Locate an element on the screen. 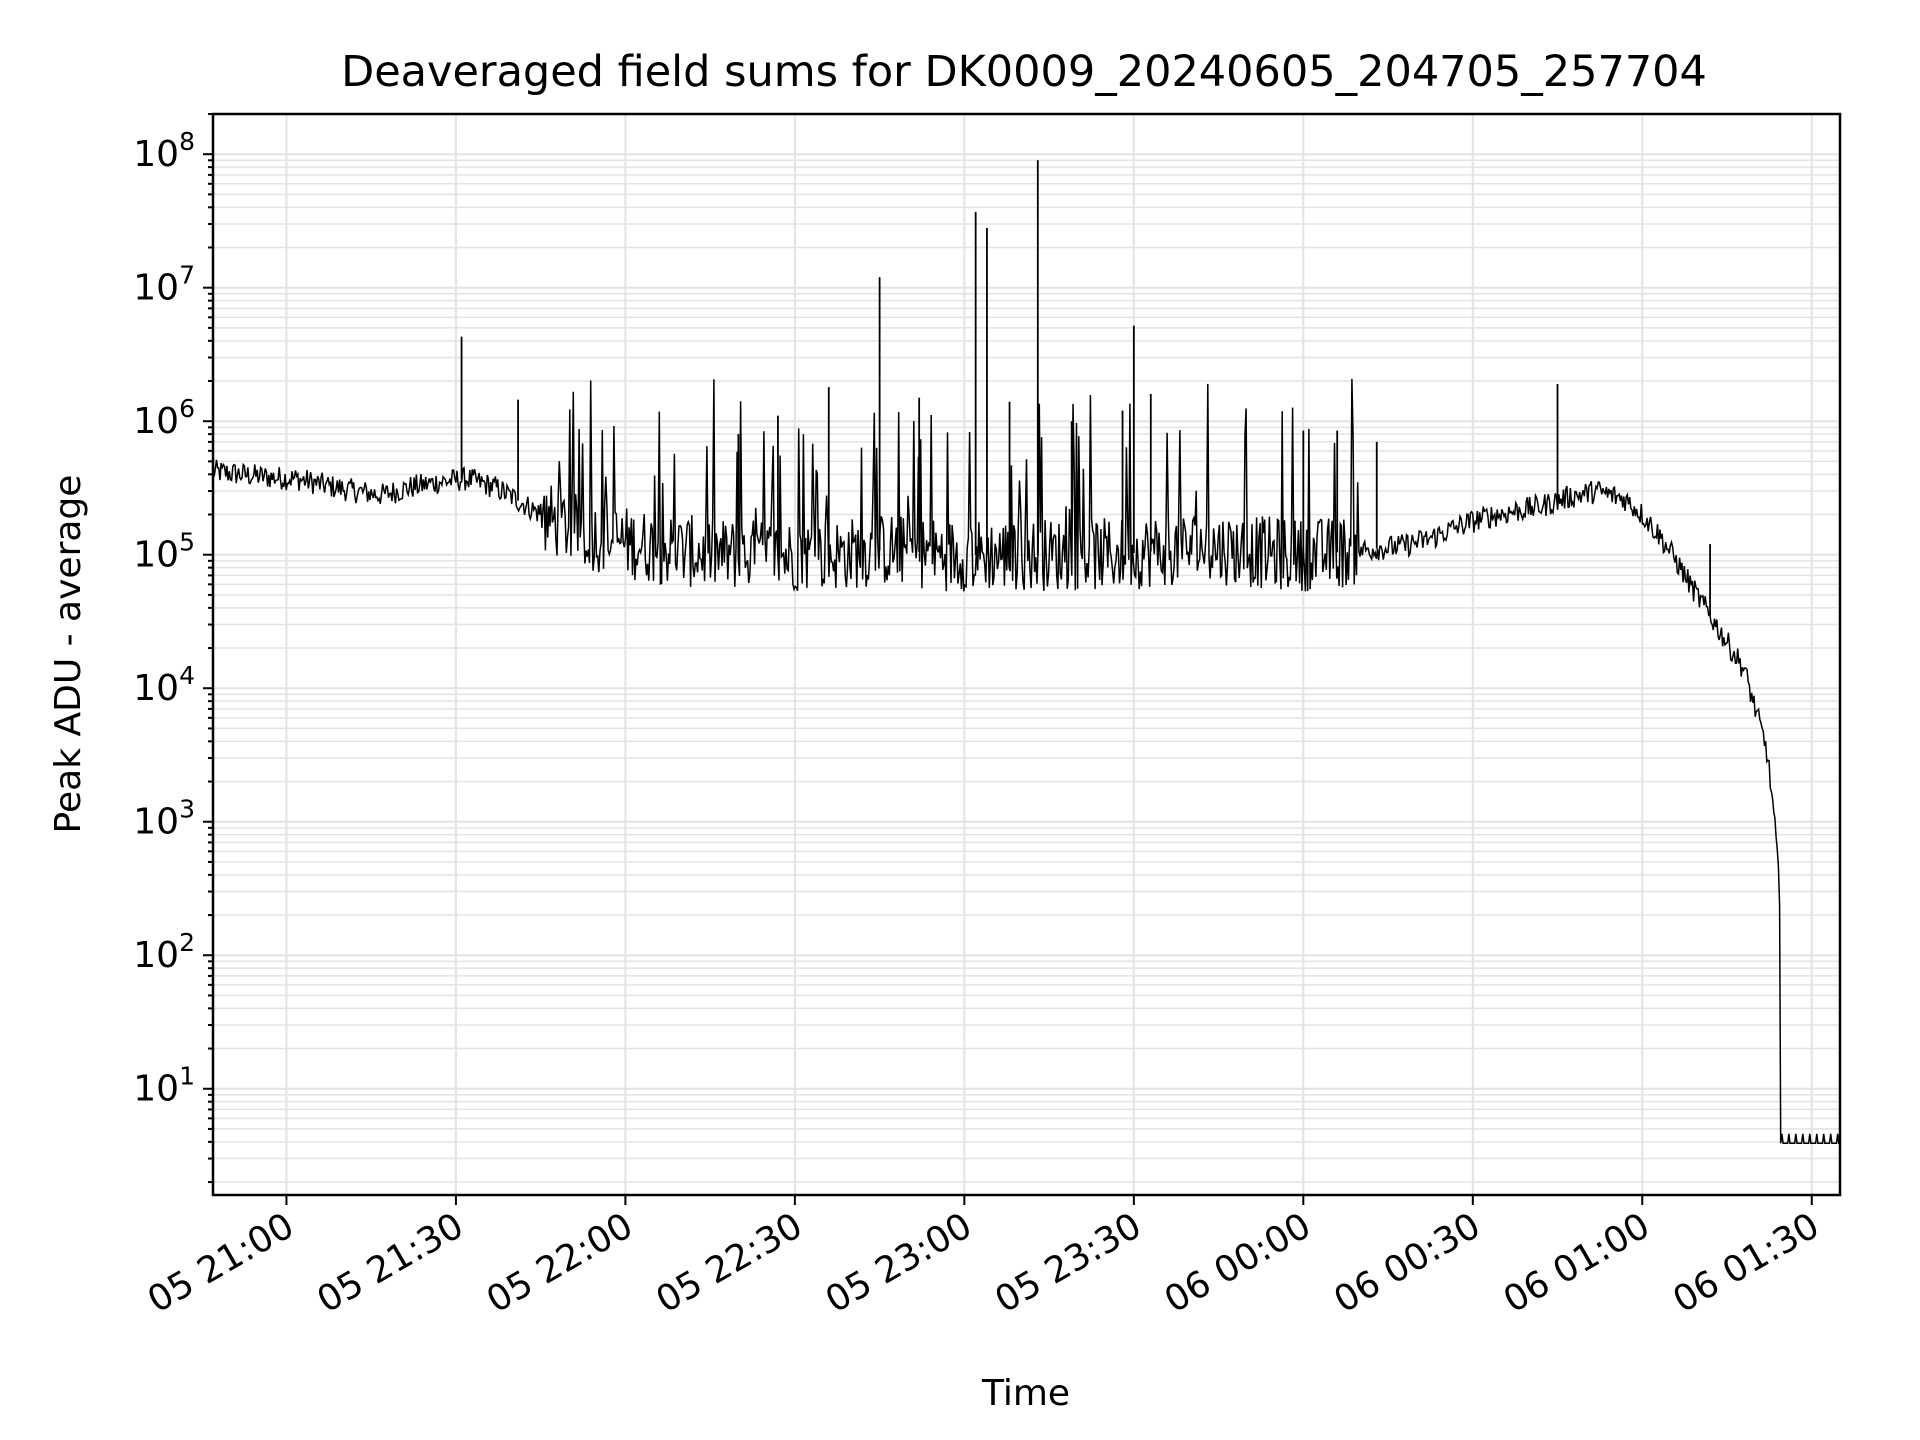 The width and height of the screenshot is (1920, 1440). y-tick-exponent: 6 is located at coordinates (187, 408).